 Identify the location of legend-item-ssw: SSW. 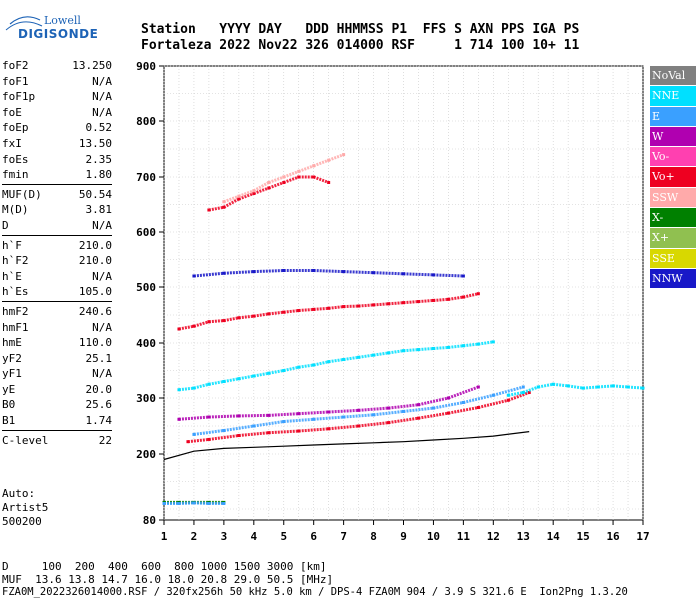
(673, 198).